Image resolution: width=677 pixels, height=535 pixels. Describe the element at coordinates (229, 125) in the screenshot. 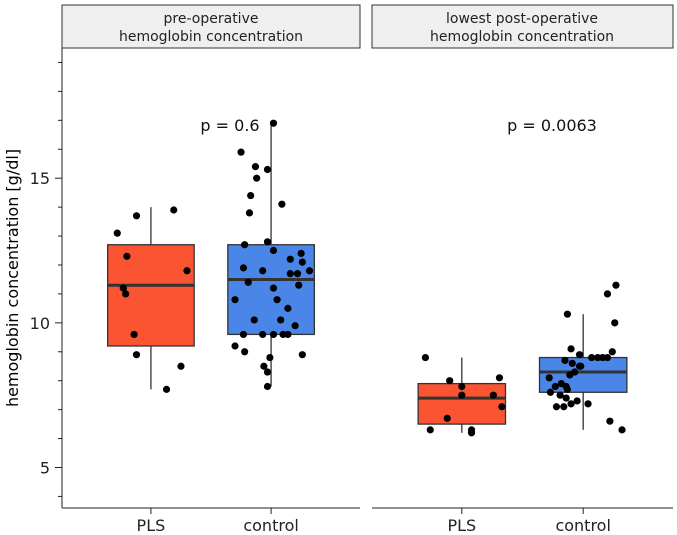

I see `p-value-label: p = 0.6` at that location.